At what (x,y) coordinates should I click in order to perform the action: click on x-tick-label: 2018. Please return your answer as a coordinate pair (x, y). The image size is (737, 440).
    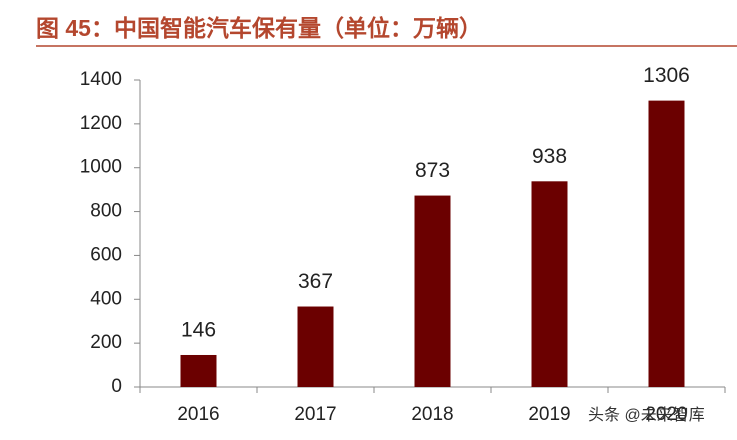
    Looking at the image, I should click on (432, 414).